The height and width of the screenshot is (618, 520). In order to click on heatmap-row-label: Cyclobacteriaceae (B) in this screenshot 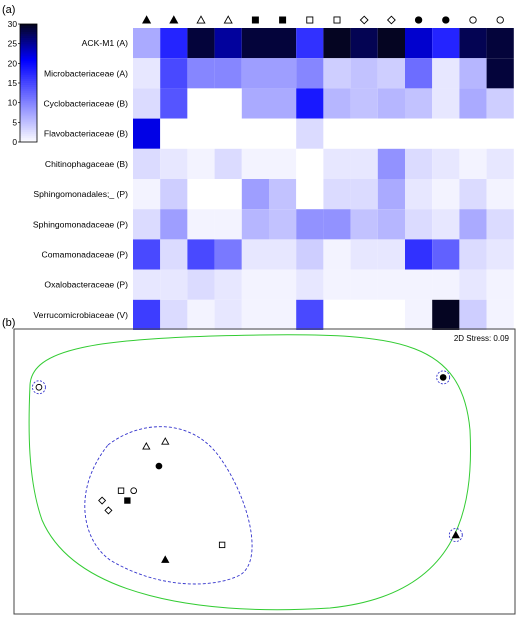, I will do `click(85, 104)`.